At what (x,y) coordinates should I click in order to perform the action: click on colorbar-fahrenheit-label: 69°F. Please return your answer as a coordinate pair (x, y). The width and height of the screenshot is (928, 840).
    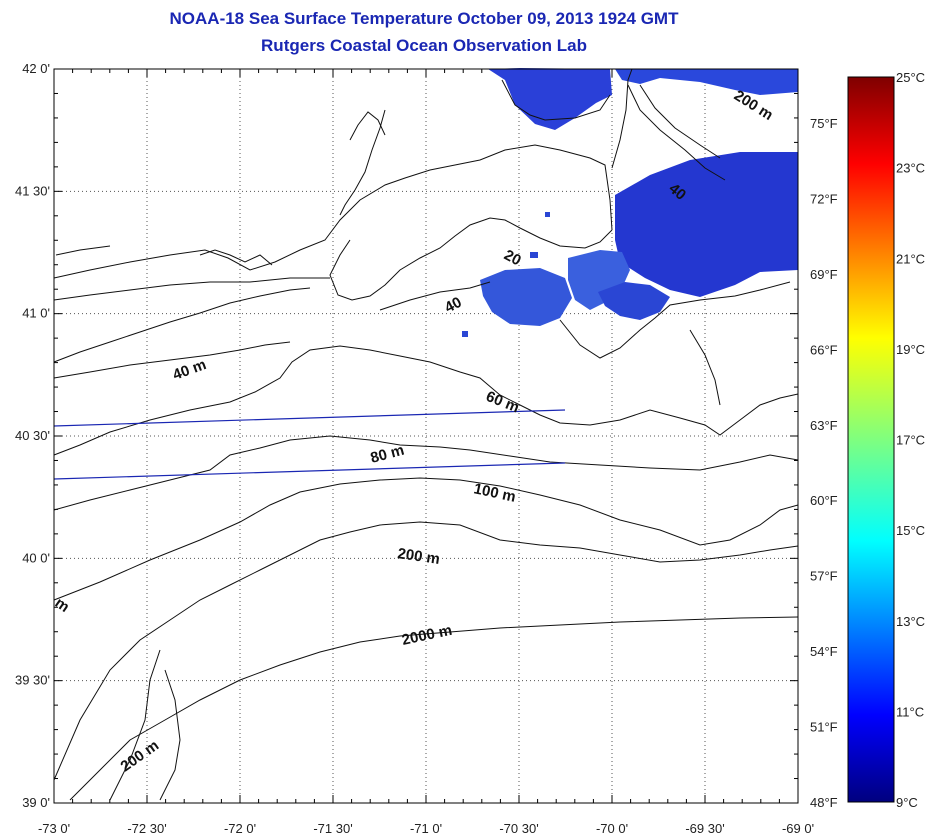
    Looking at the image, I should click on (824, 274).